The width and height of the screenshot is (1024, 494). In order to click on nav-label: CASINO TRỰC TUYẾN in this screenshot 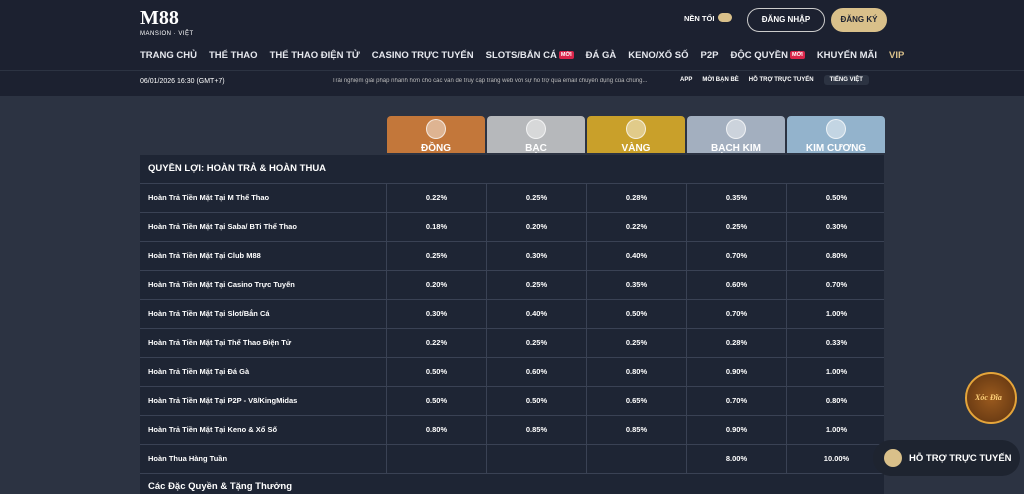, I will do `click(422, 55)`.